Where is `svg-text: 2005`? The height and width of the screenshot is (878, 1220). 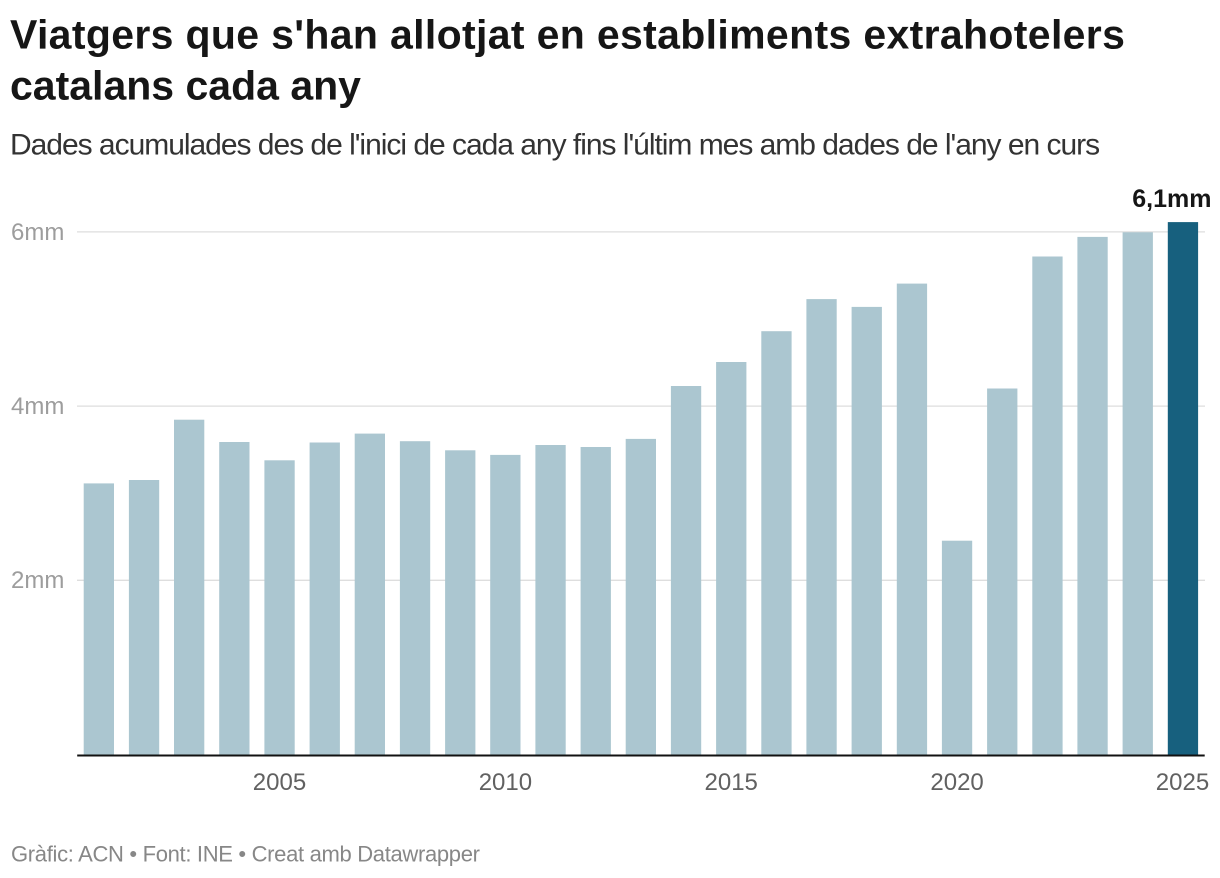 svg-text: 2005 is located at coordinates (279, 782).